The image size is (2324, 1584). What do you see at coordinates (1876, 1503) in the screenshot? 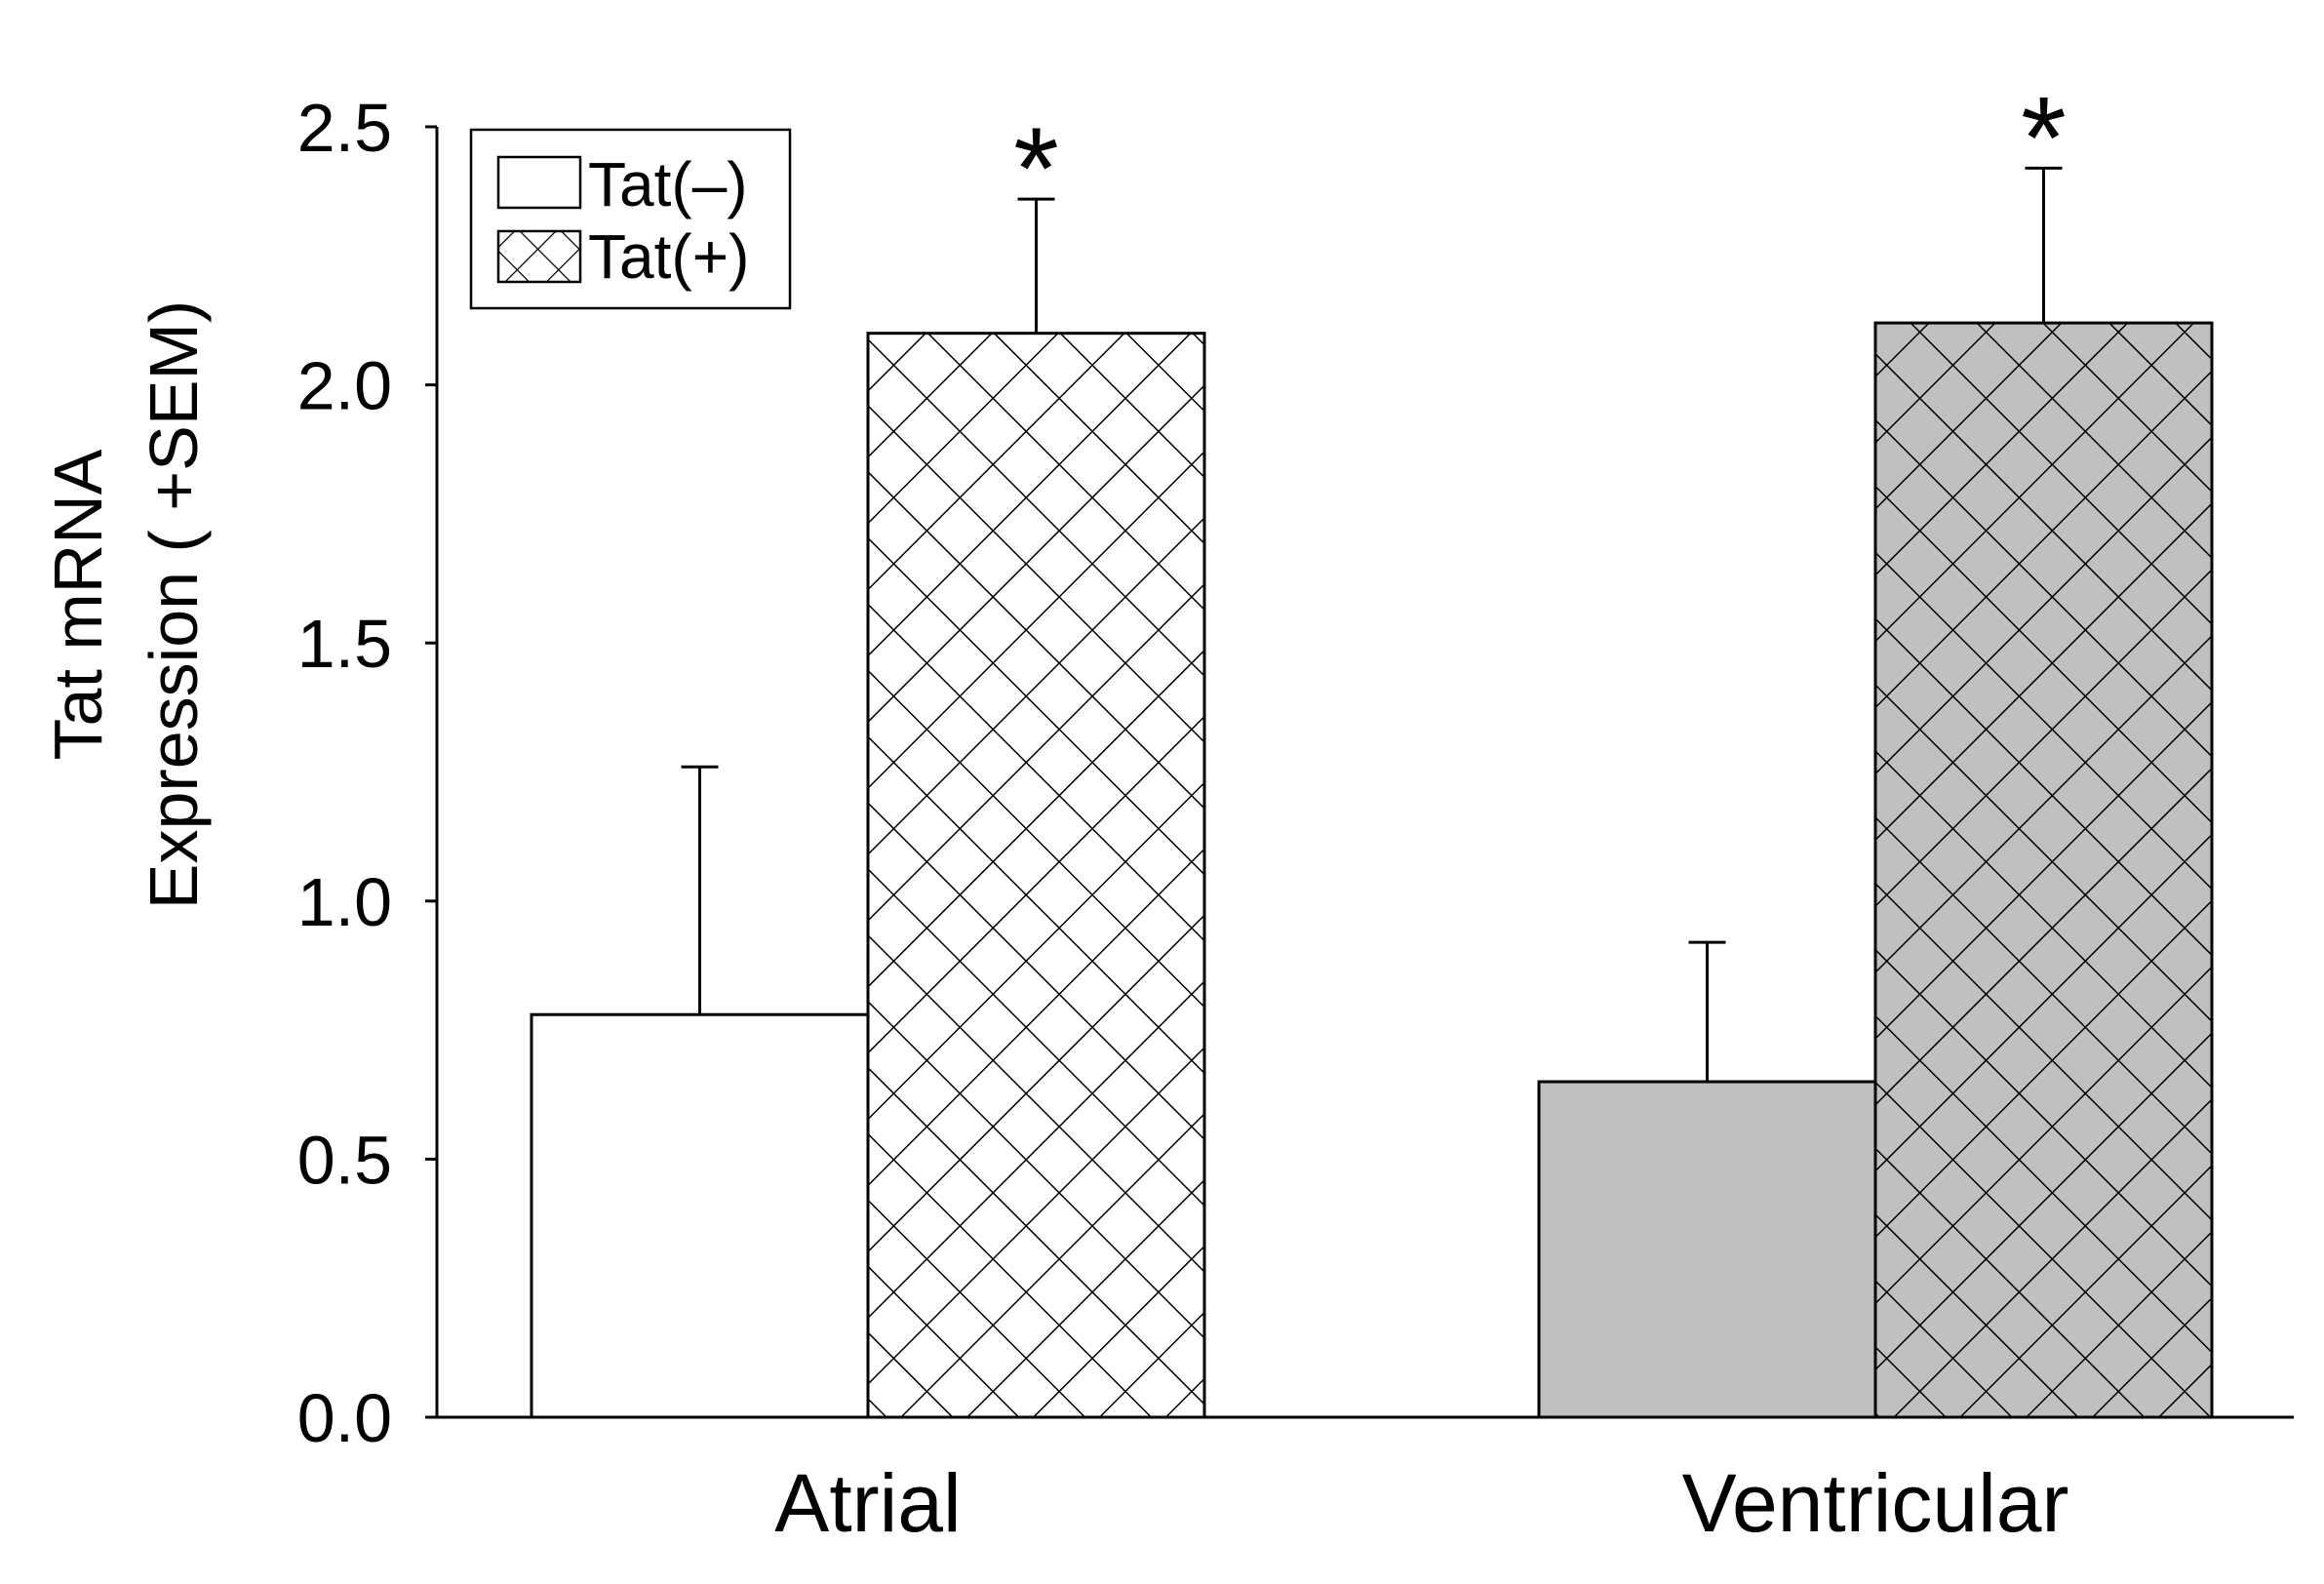
I see `x-category-label-ventricular: Ventricular` at bounding box center [1876, 1503].